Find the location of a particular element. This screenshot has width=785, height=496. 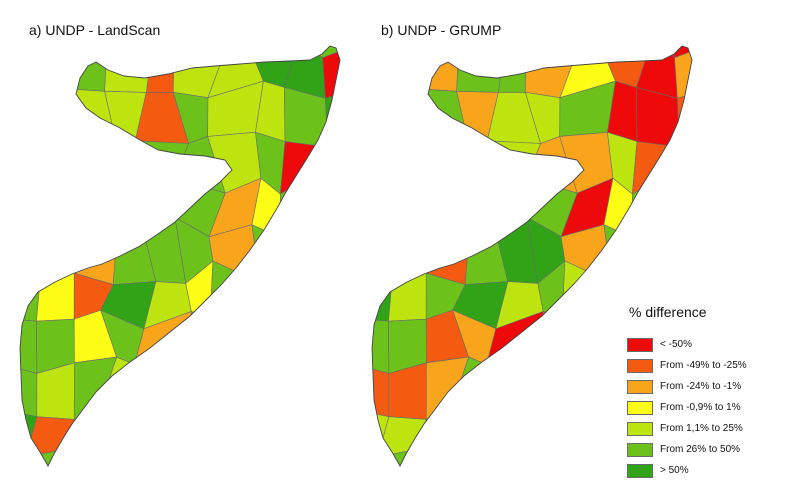

legend-item: From -0,9% to 1% is located at coordinates (702, 407).